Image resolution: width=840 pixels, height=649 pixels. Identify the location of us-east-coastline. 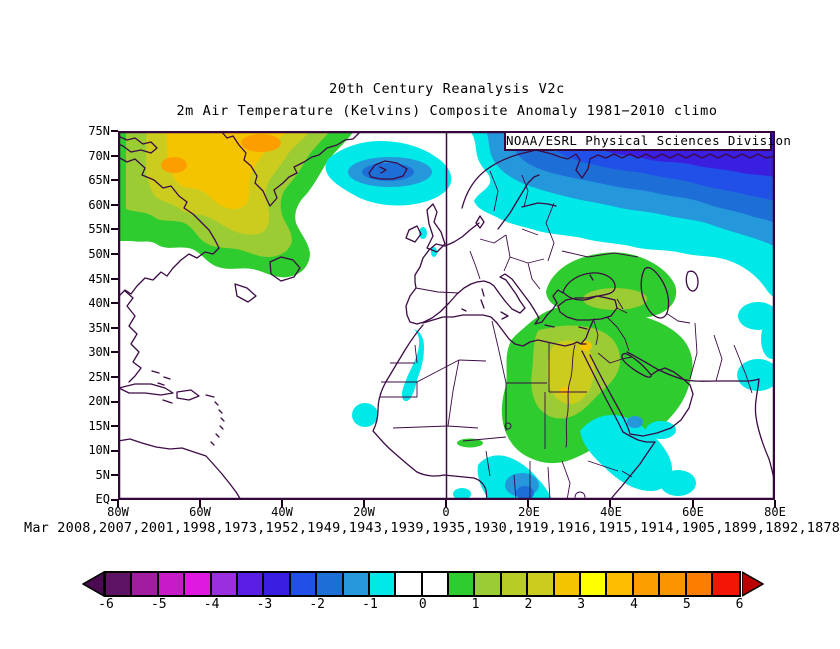
(133, 336).